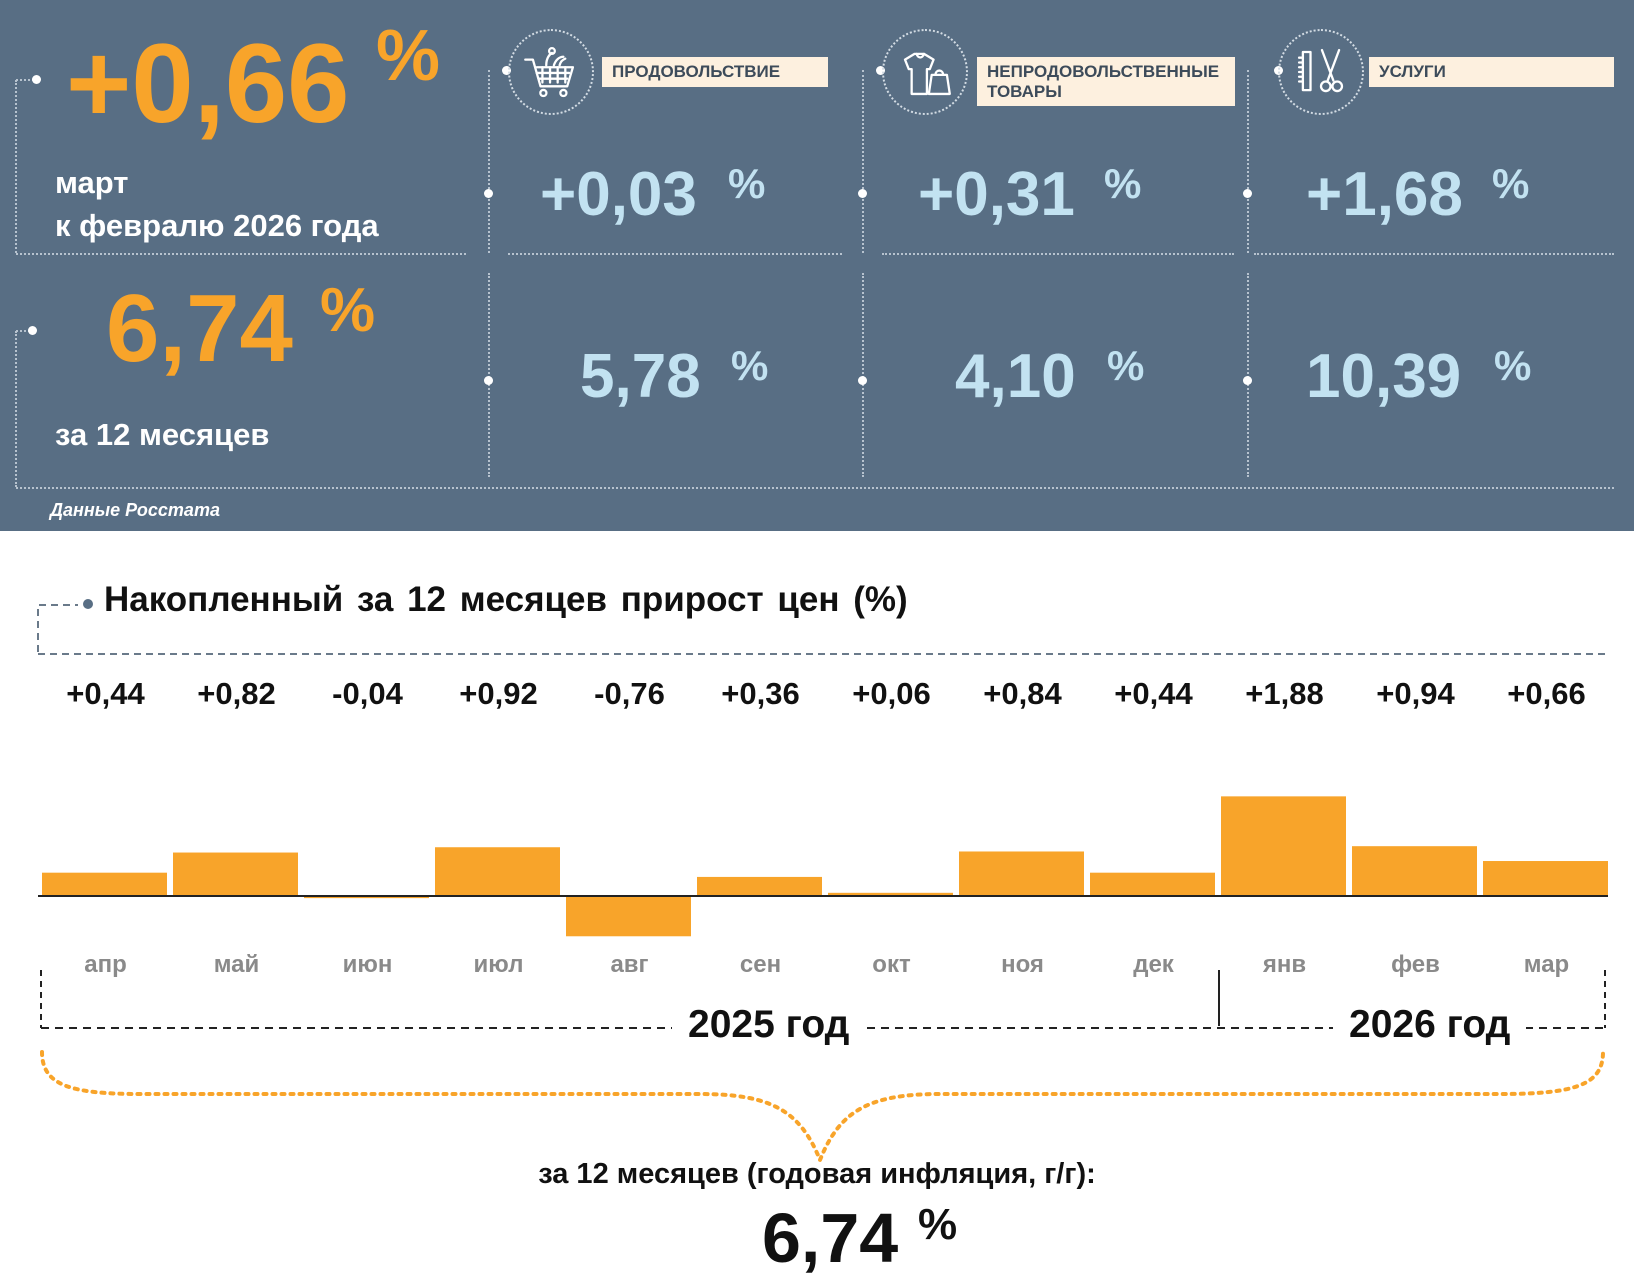 The height and width of the screenshot is (1282, 1634). What do you see at coordinates (208, 83) in the screenshot?
I see `monthly-value: +0,66` at bounding box center [208, 83].